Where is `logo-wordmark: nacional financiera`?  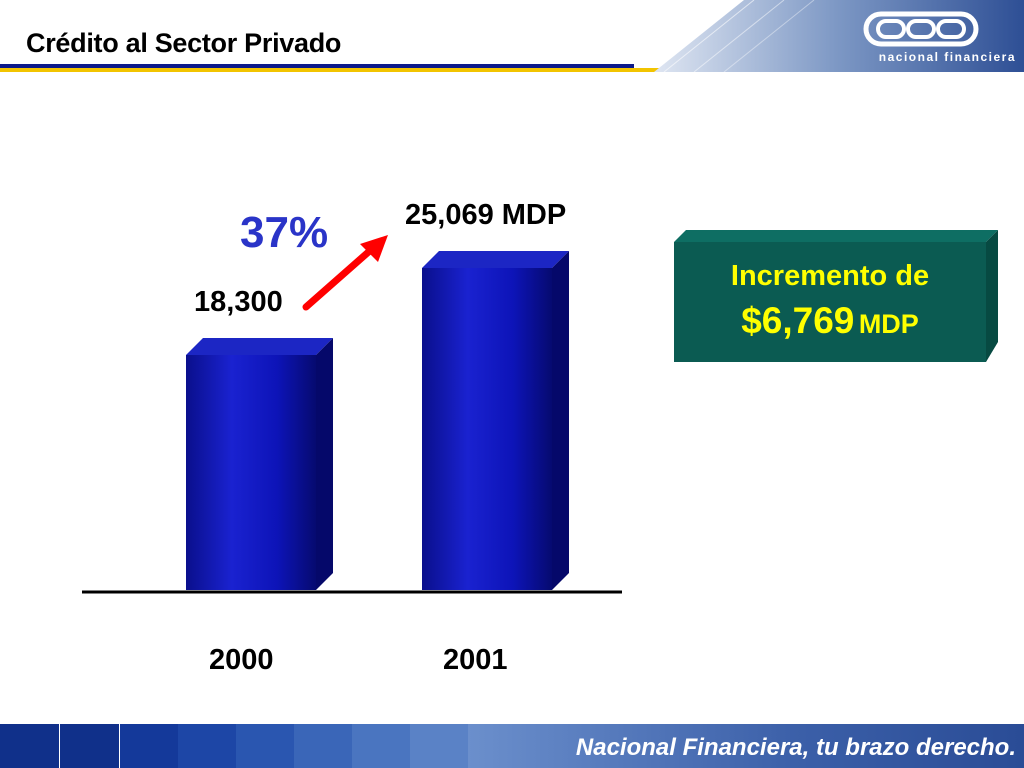
logo-wordmark: nacional financiera is located at coordinates (947, 57).